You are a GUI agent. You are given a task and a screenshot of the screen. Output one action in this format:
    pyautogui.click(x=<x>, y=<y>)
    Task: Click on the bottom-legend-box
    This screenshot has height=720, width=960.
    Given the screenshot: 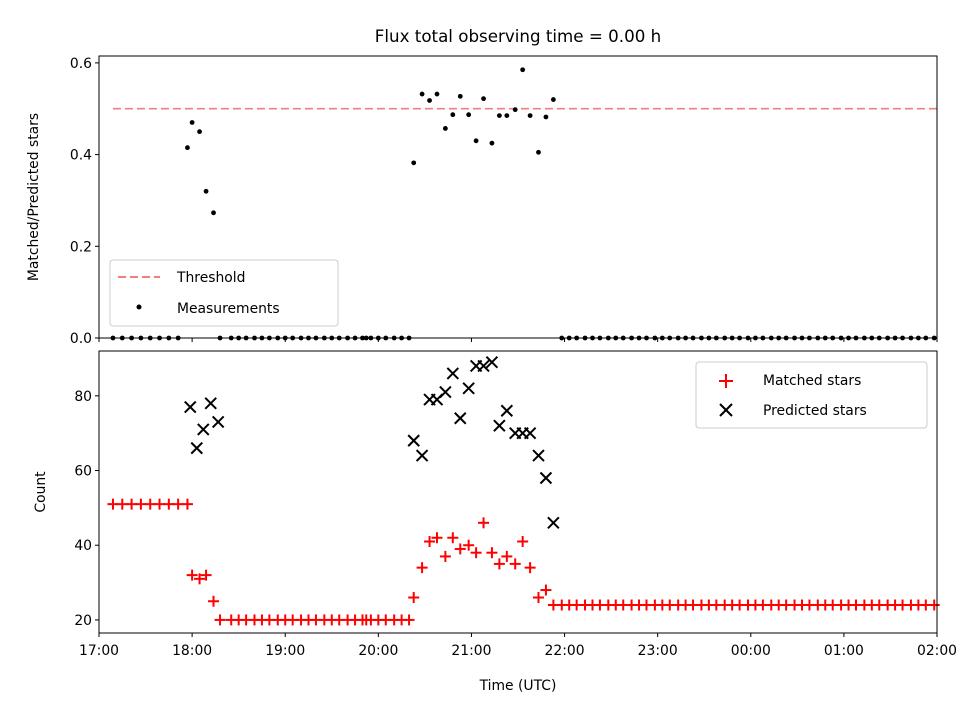 What is the action you would take?
    pyautogui.click(x=811, y=395)
    